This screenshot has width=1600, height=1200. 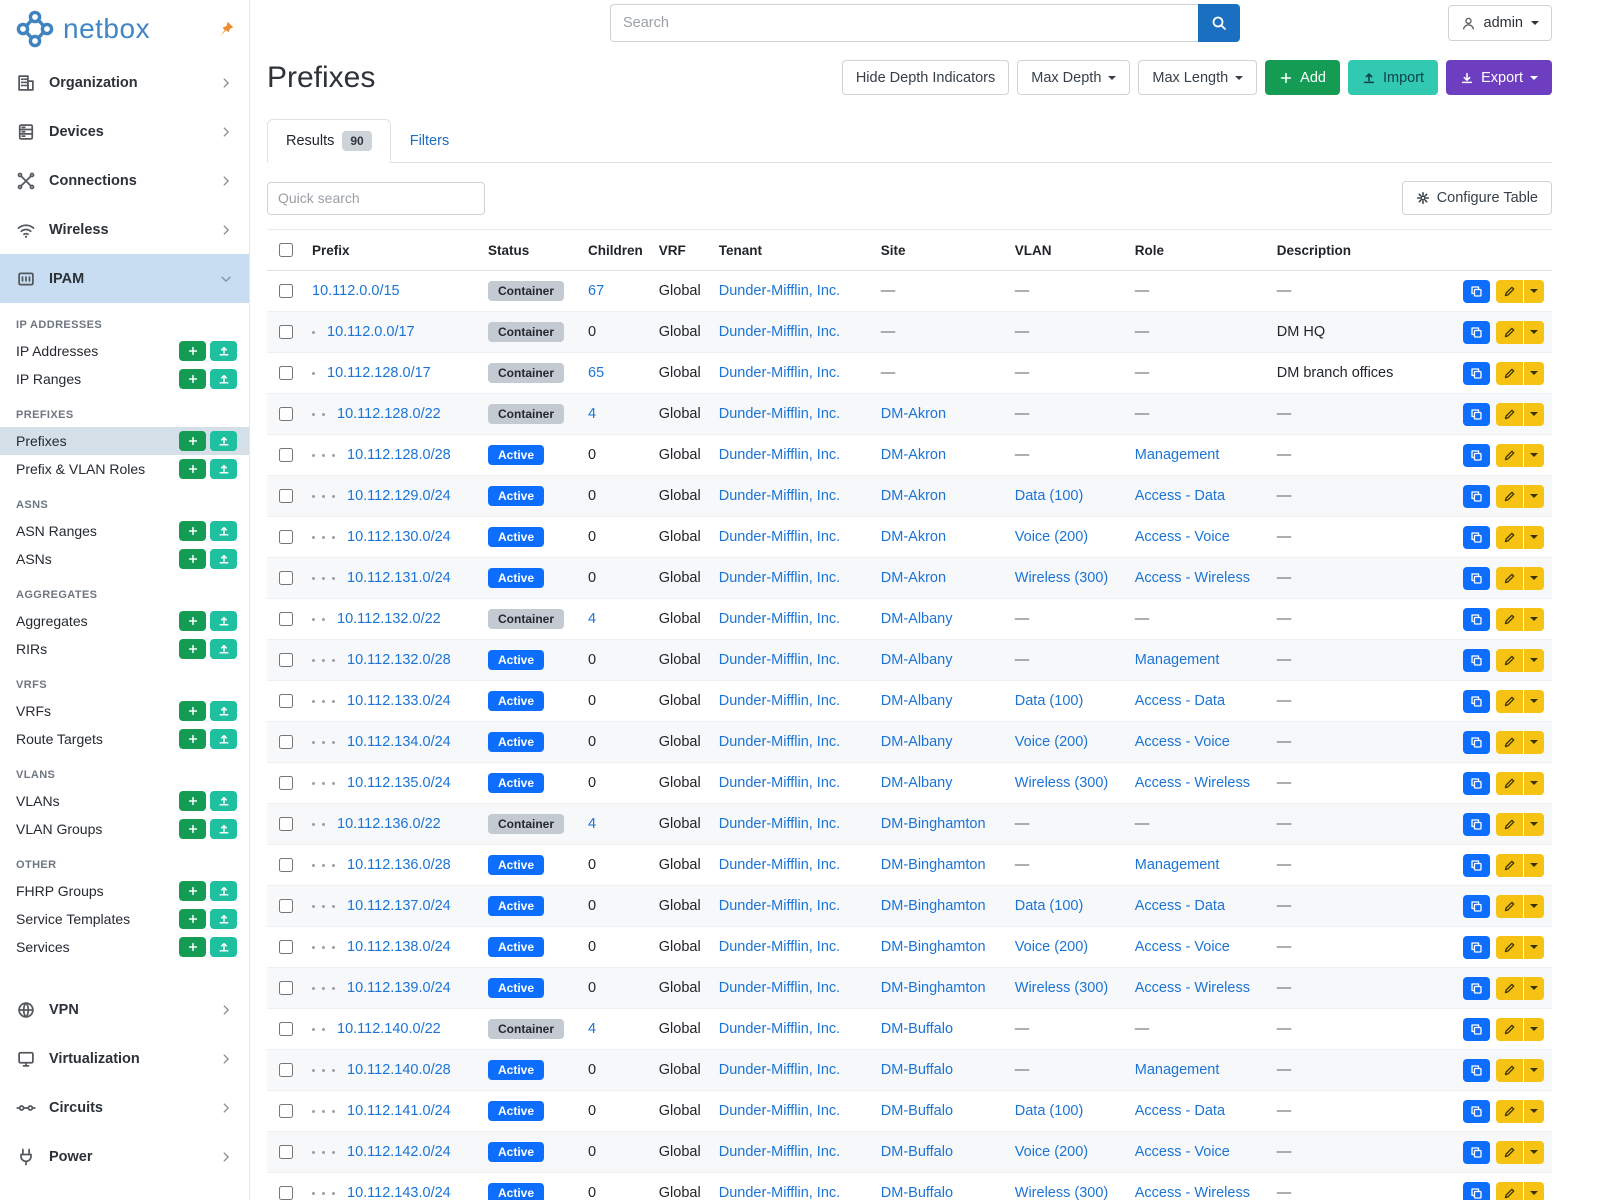 What do you see at coordinates (124, 947) in the screenshot?
I see `sidebar-item-services: Services` at bounding box center [124, 947].